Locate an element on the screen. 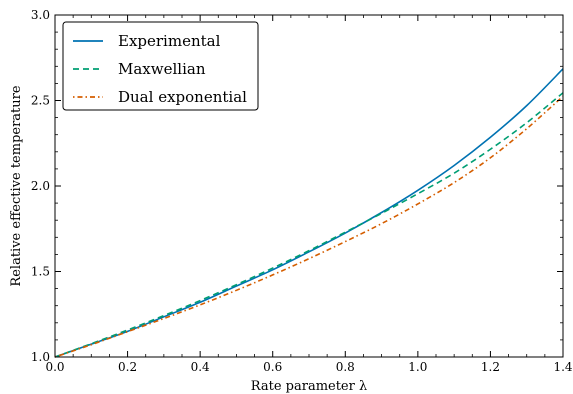  y-tick-label: 1.0 is located at coordinates (40, 357).